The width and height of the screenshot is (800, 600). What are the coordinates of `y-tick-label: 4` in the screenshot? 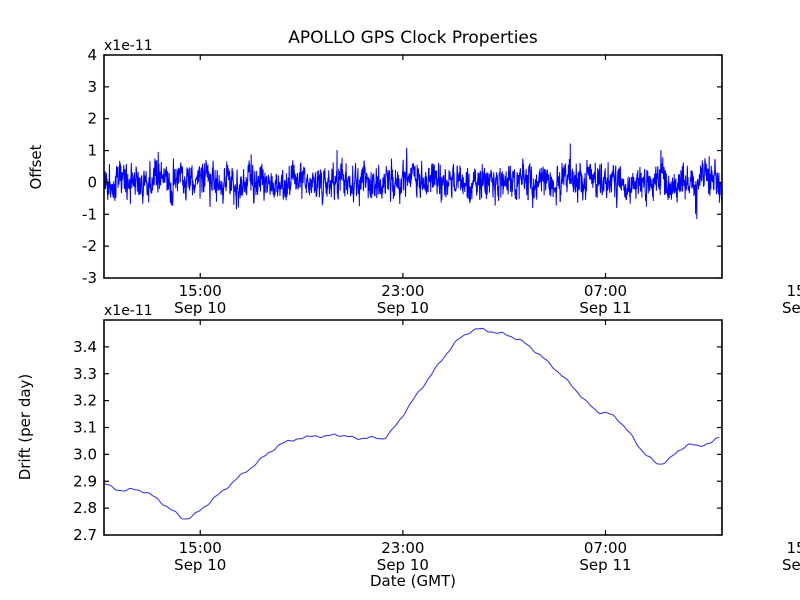 It's located at (92, 55).